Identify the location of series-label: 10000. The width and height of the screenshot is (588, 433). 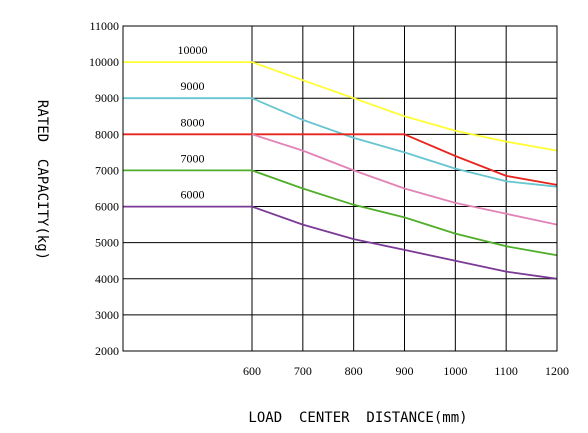
(193, 50).